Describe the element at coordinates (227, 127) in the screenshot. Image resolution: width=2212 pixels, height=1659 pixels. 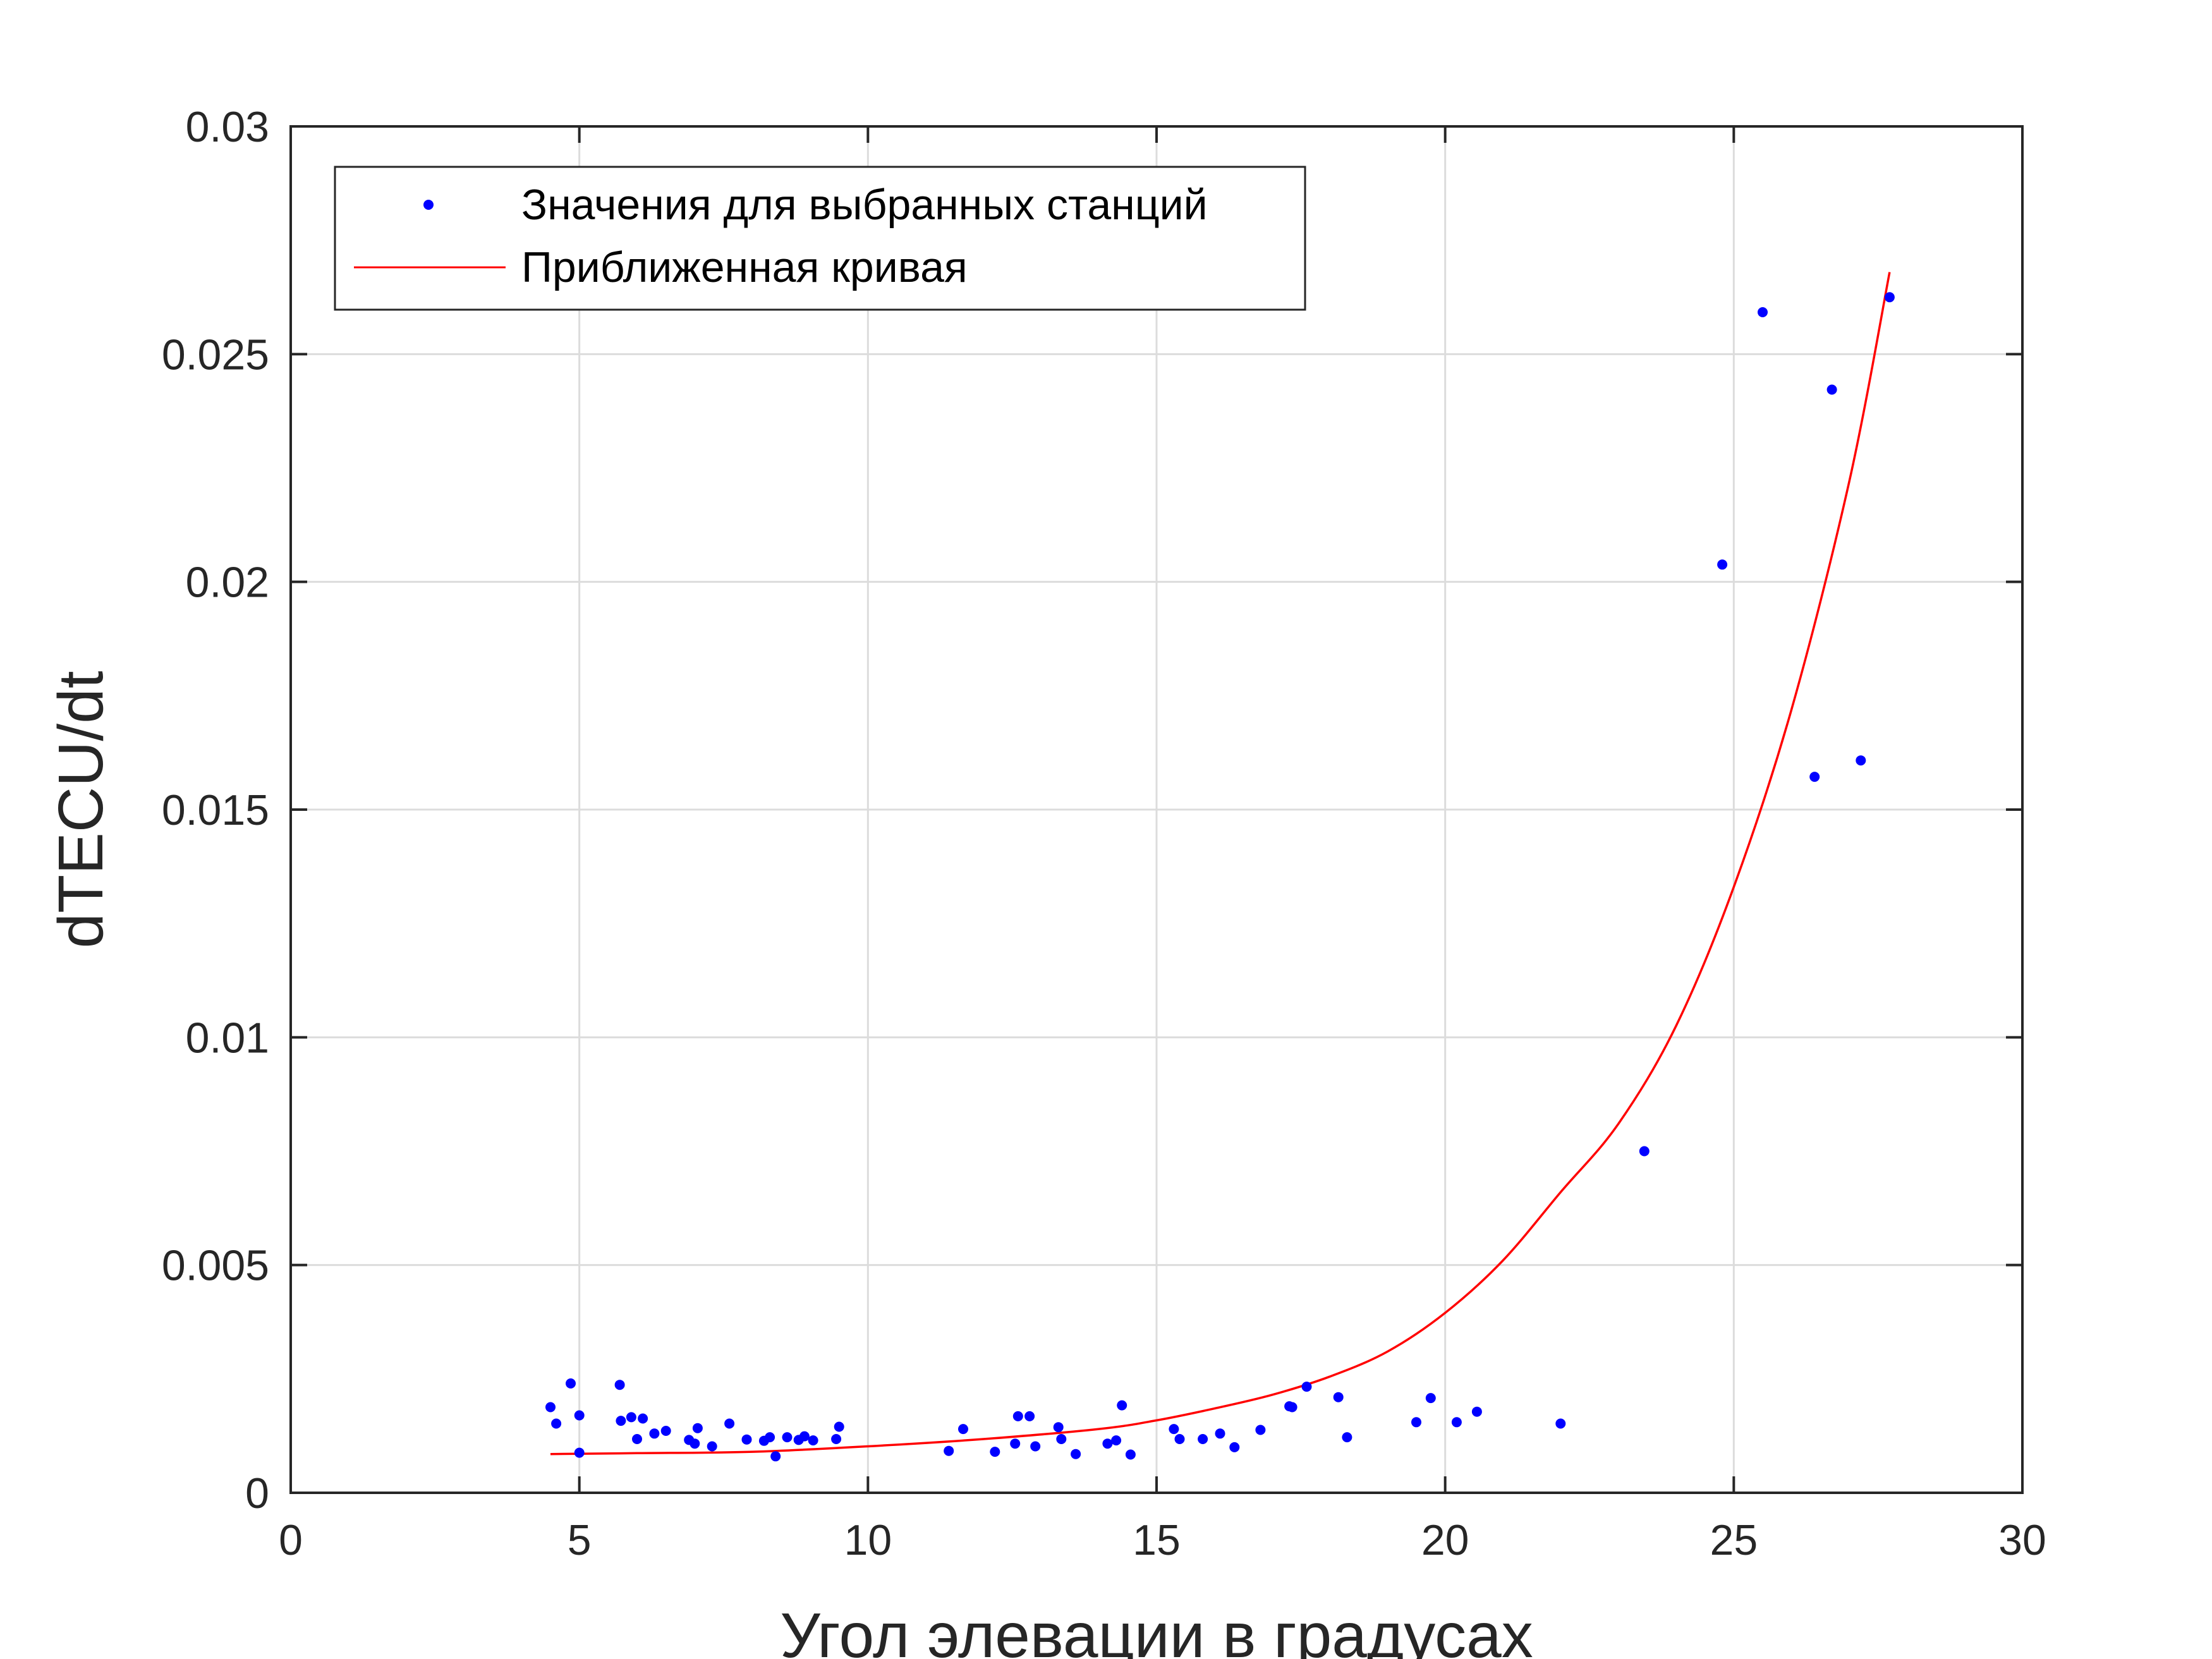
I see `y-tick-label: 0.03` at that location.